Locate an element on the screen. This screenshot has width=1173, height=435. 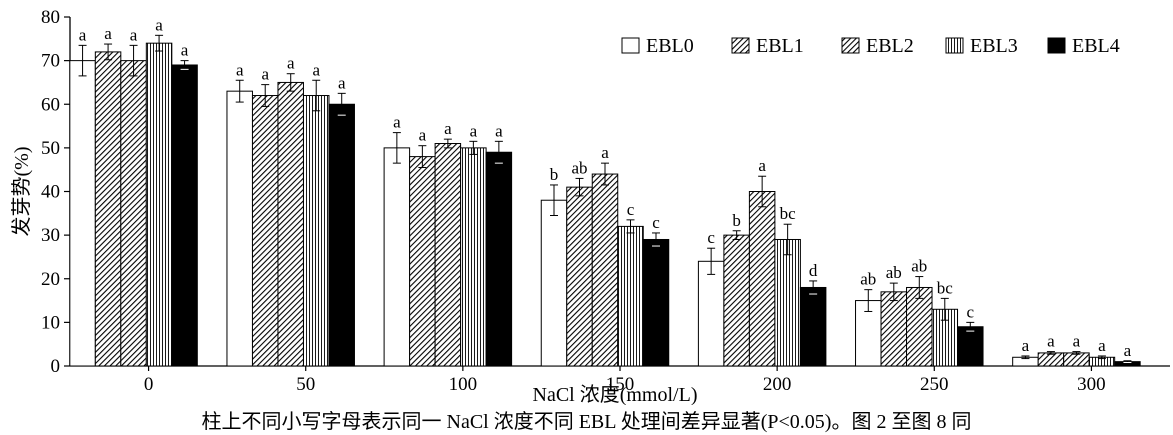
x-tick-label: 0 is located at coordinates (149, 384).